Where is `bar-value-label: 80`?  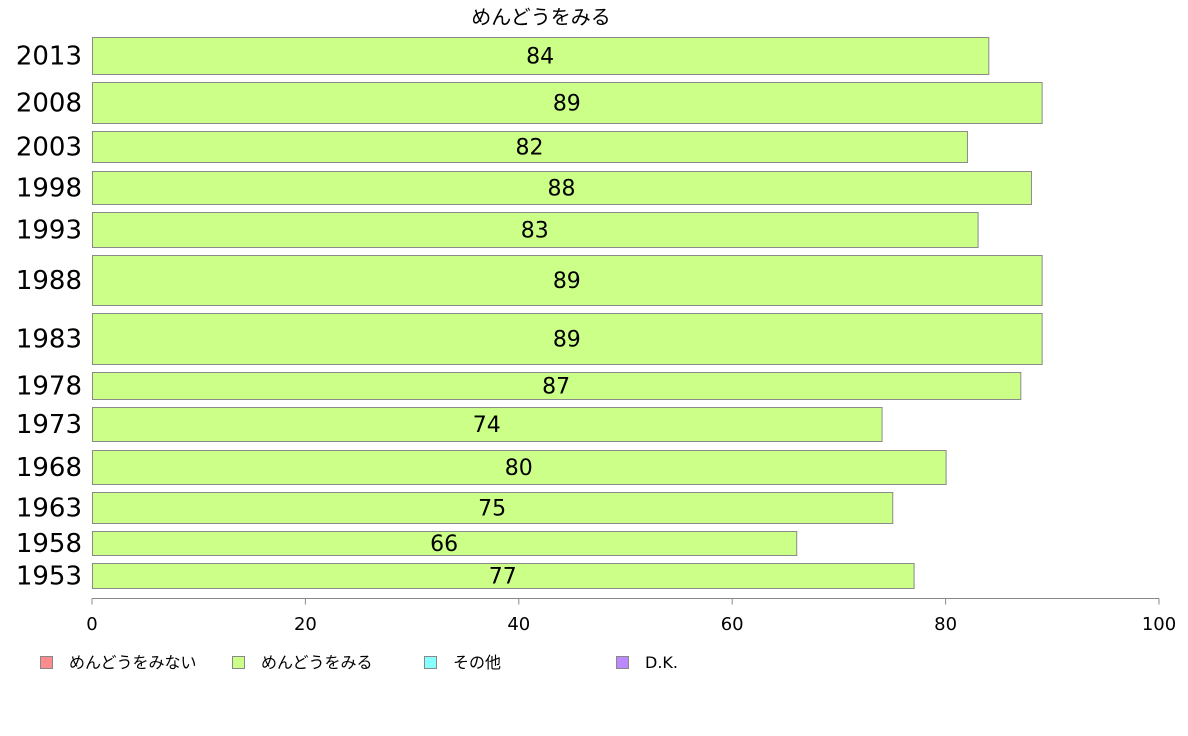
bar-value-label: 80 is located at coordinates (519, 468).